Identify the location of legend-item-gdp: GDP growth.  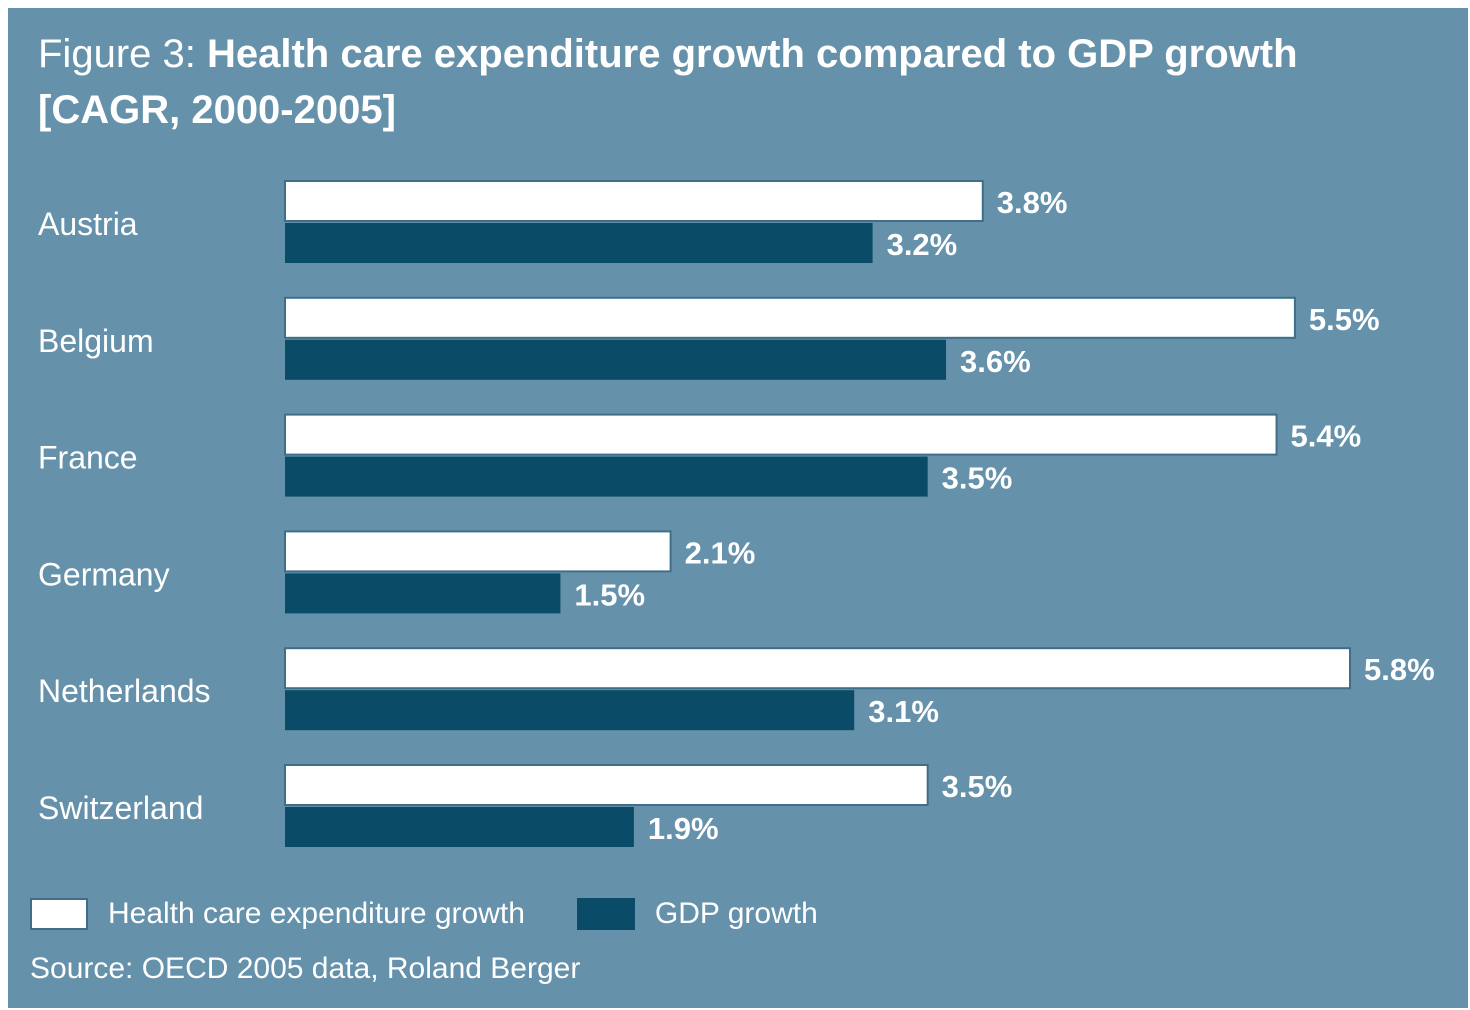
(697, 914).